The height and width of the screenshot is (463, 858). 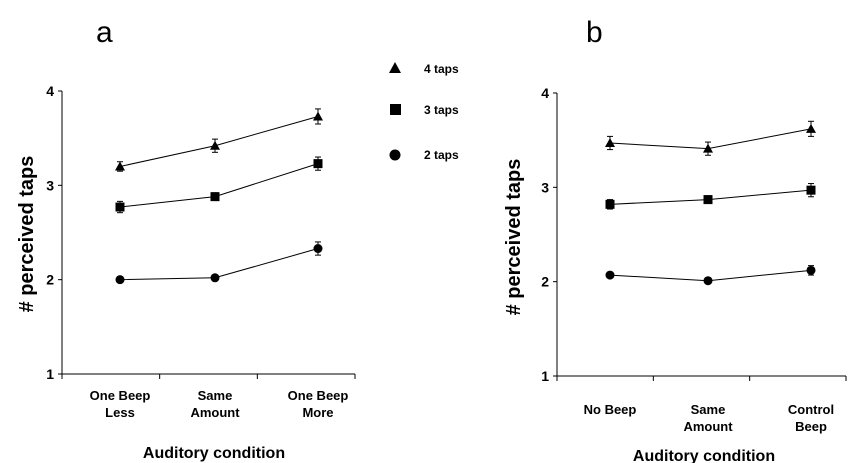 I want to click on legend-triangle-marker, so click(x=395, y=67).